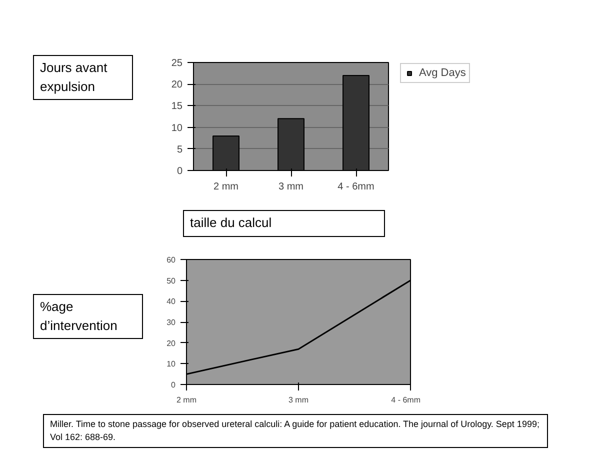 The height and width of the screenshot is (461, 611). I want to click on y-tick-label: 25, so click(177, 63).